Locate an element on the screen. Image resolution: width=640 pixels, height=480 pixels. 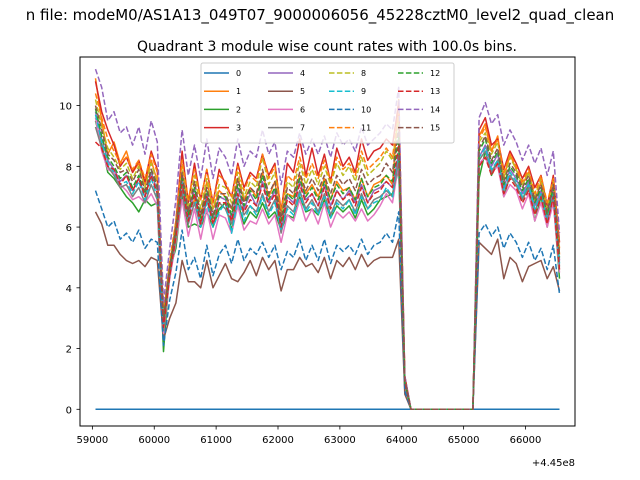
legend-label-8: 8 is located at coordinates (363, 73).